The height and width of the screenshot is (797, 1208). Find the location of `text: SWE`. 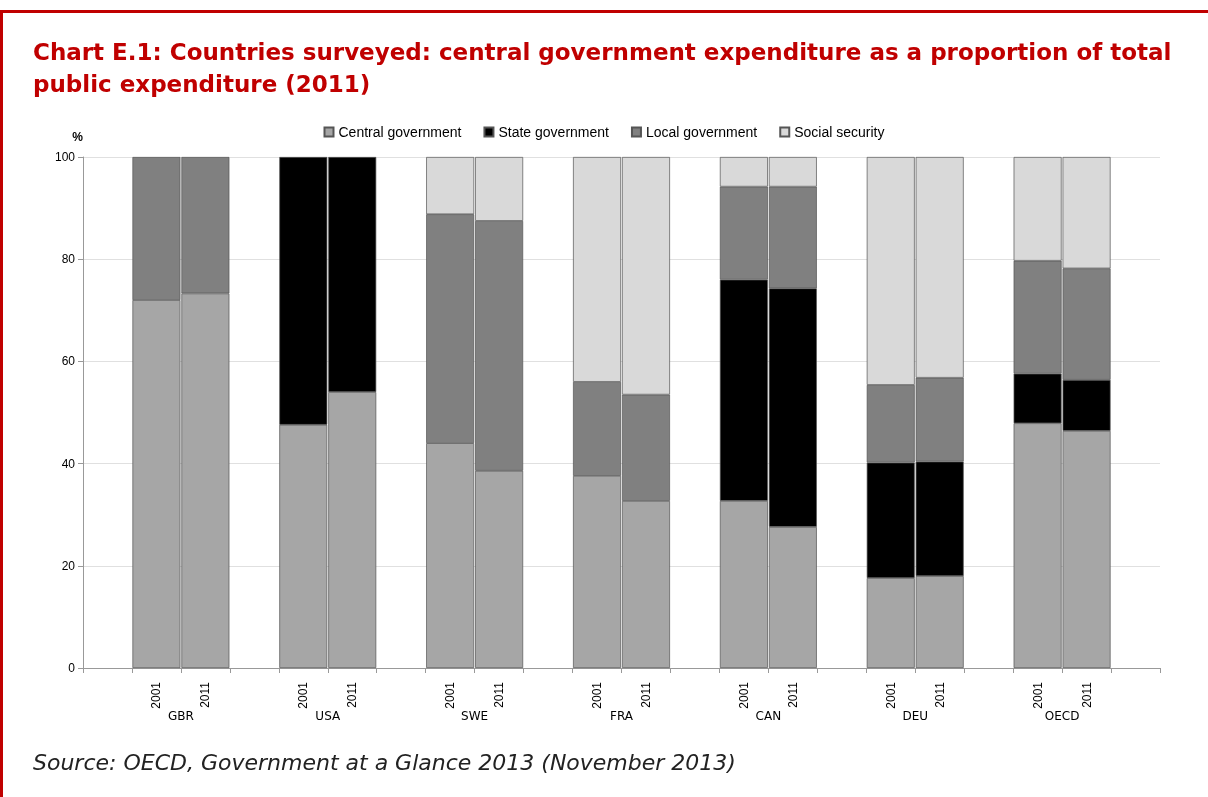

text: SWE is located at coordinates (475, 716).